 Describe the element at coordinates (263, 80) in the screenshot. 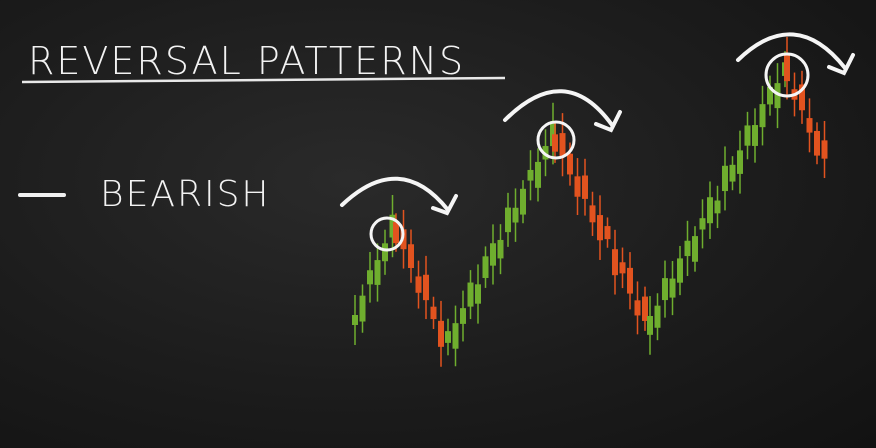

I see `title-underline` at that location.